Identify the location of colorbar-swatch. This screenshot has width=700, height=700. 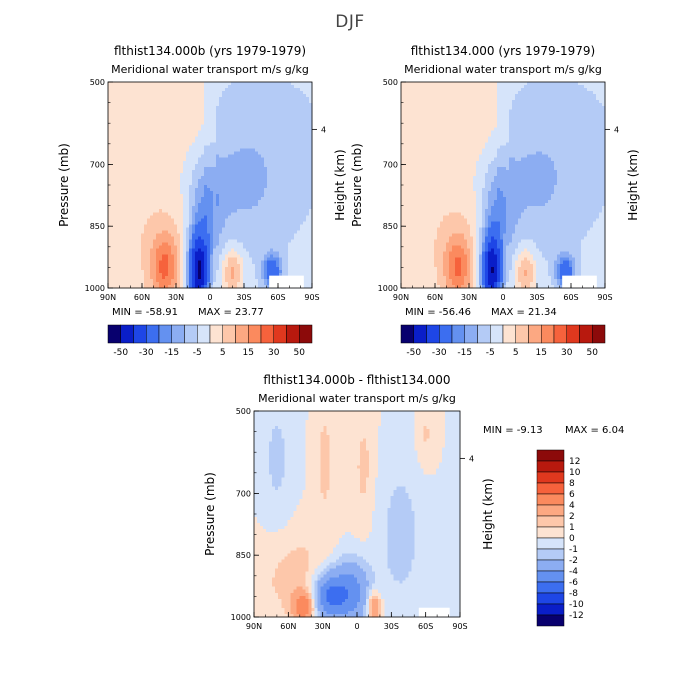
(165, 334).